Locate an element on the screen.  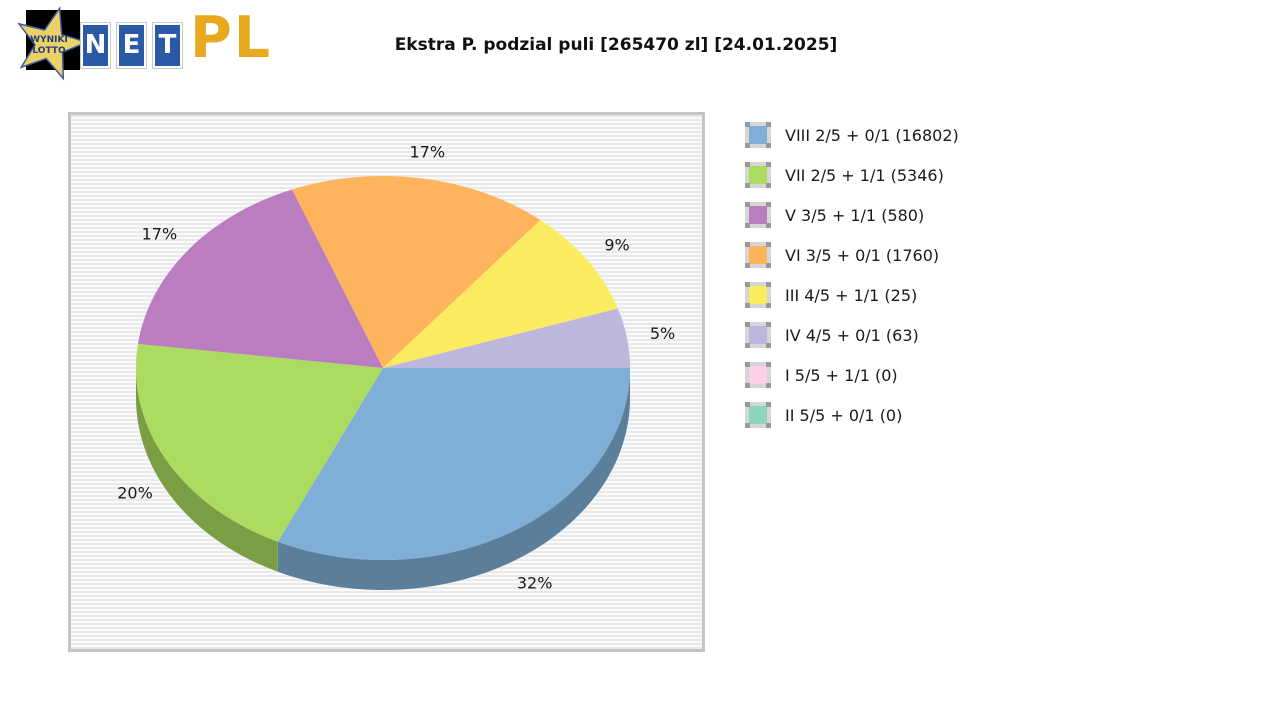
pie-slice-vi is located at coordinates (416, 272).